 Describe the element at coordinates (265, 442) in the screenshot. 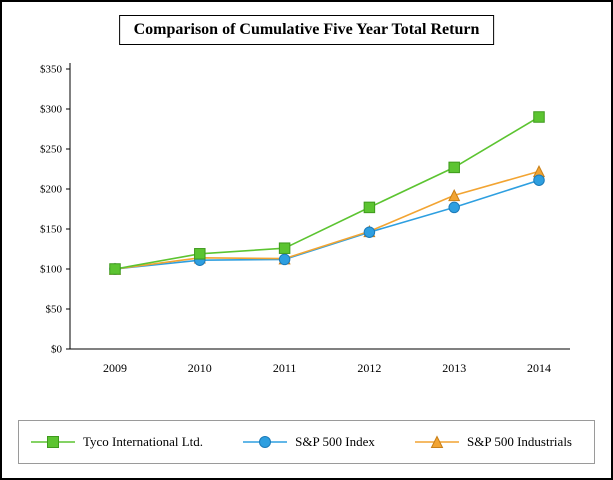

I see `circle-marker-icon` at that location.